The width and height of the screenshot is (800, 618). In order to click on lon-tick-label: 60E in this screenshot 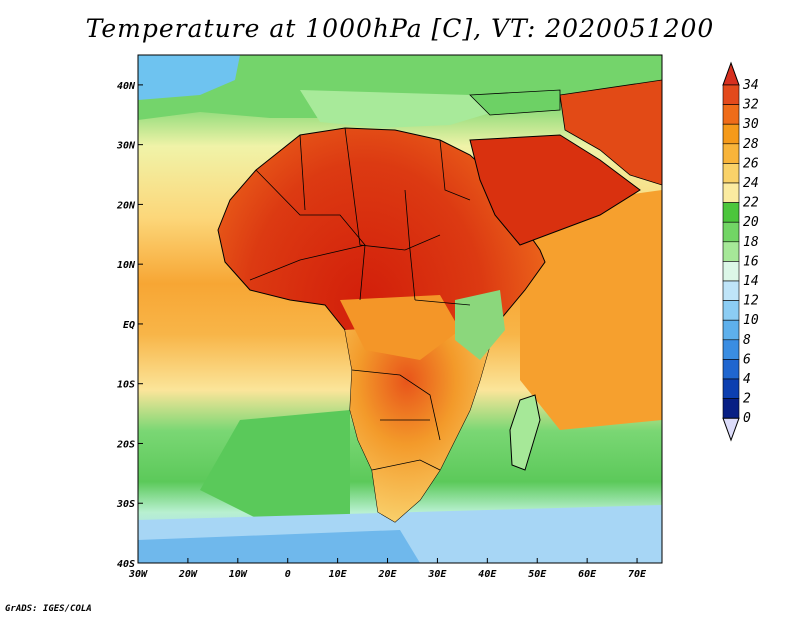, I will do `click(587, 574)`.